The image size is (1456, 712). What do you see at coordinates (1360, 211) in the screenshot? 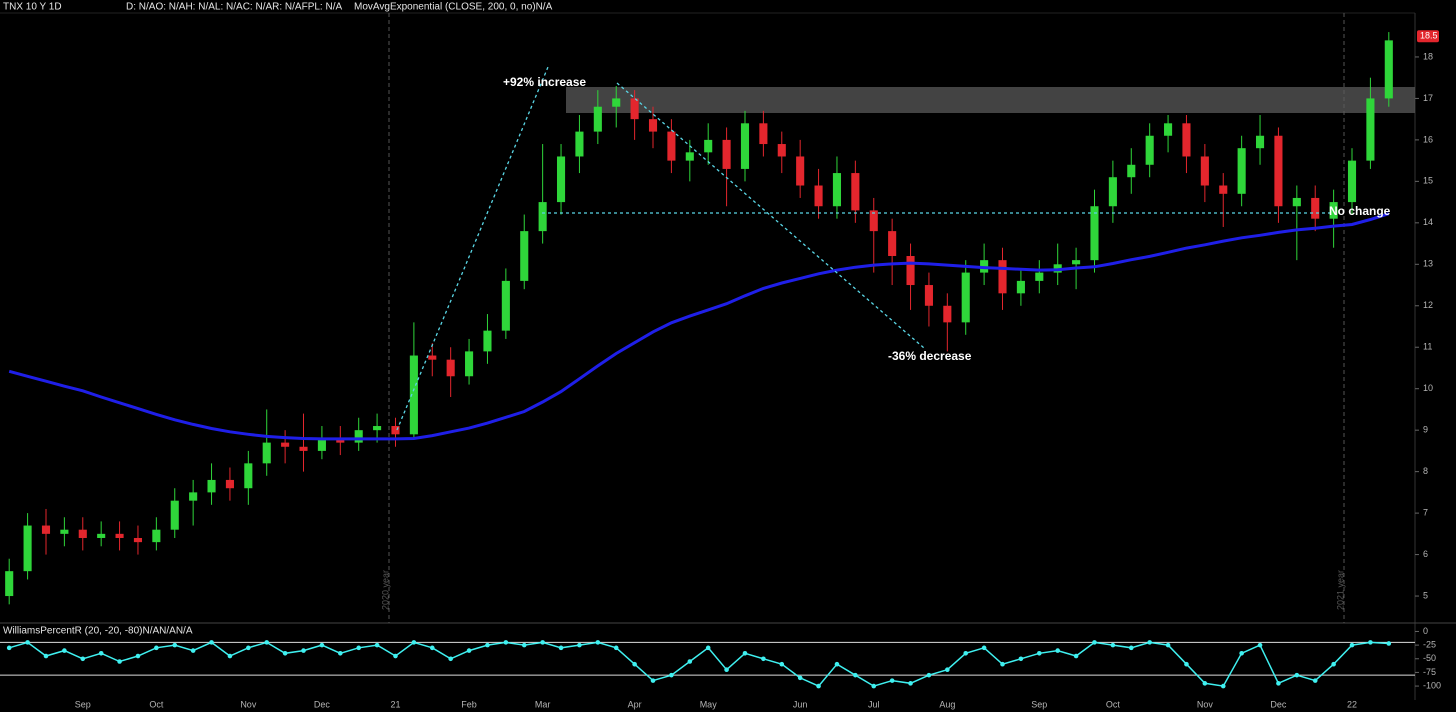
I see `annotation: No change` at bounding box center [1360, 211].